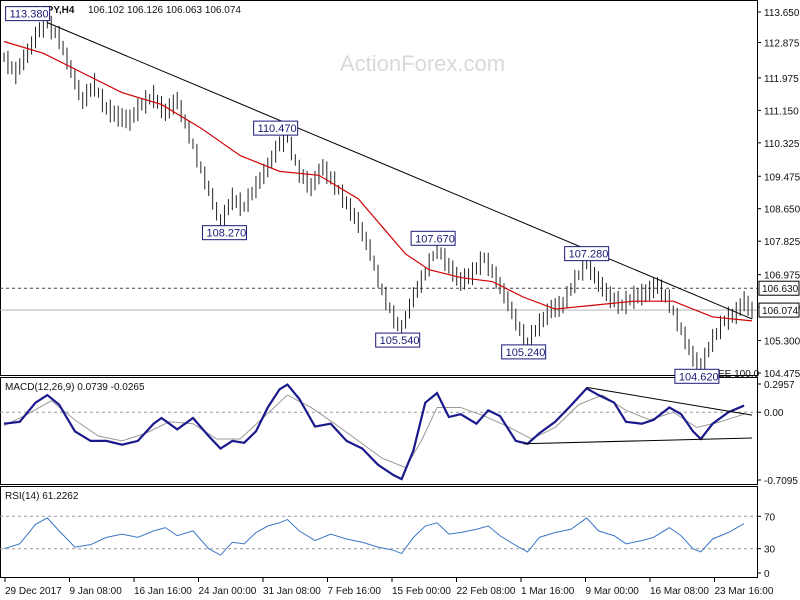  I want to click on x-axis-label: 15 Feb 00:00, so click(421, 591).